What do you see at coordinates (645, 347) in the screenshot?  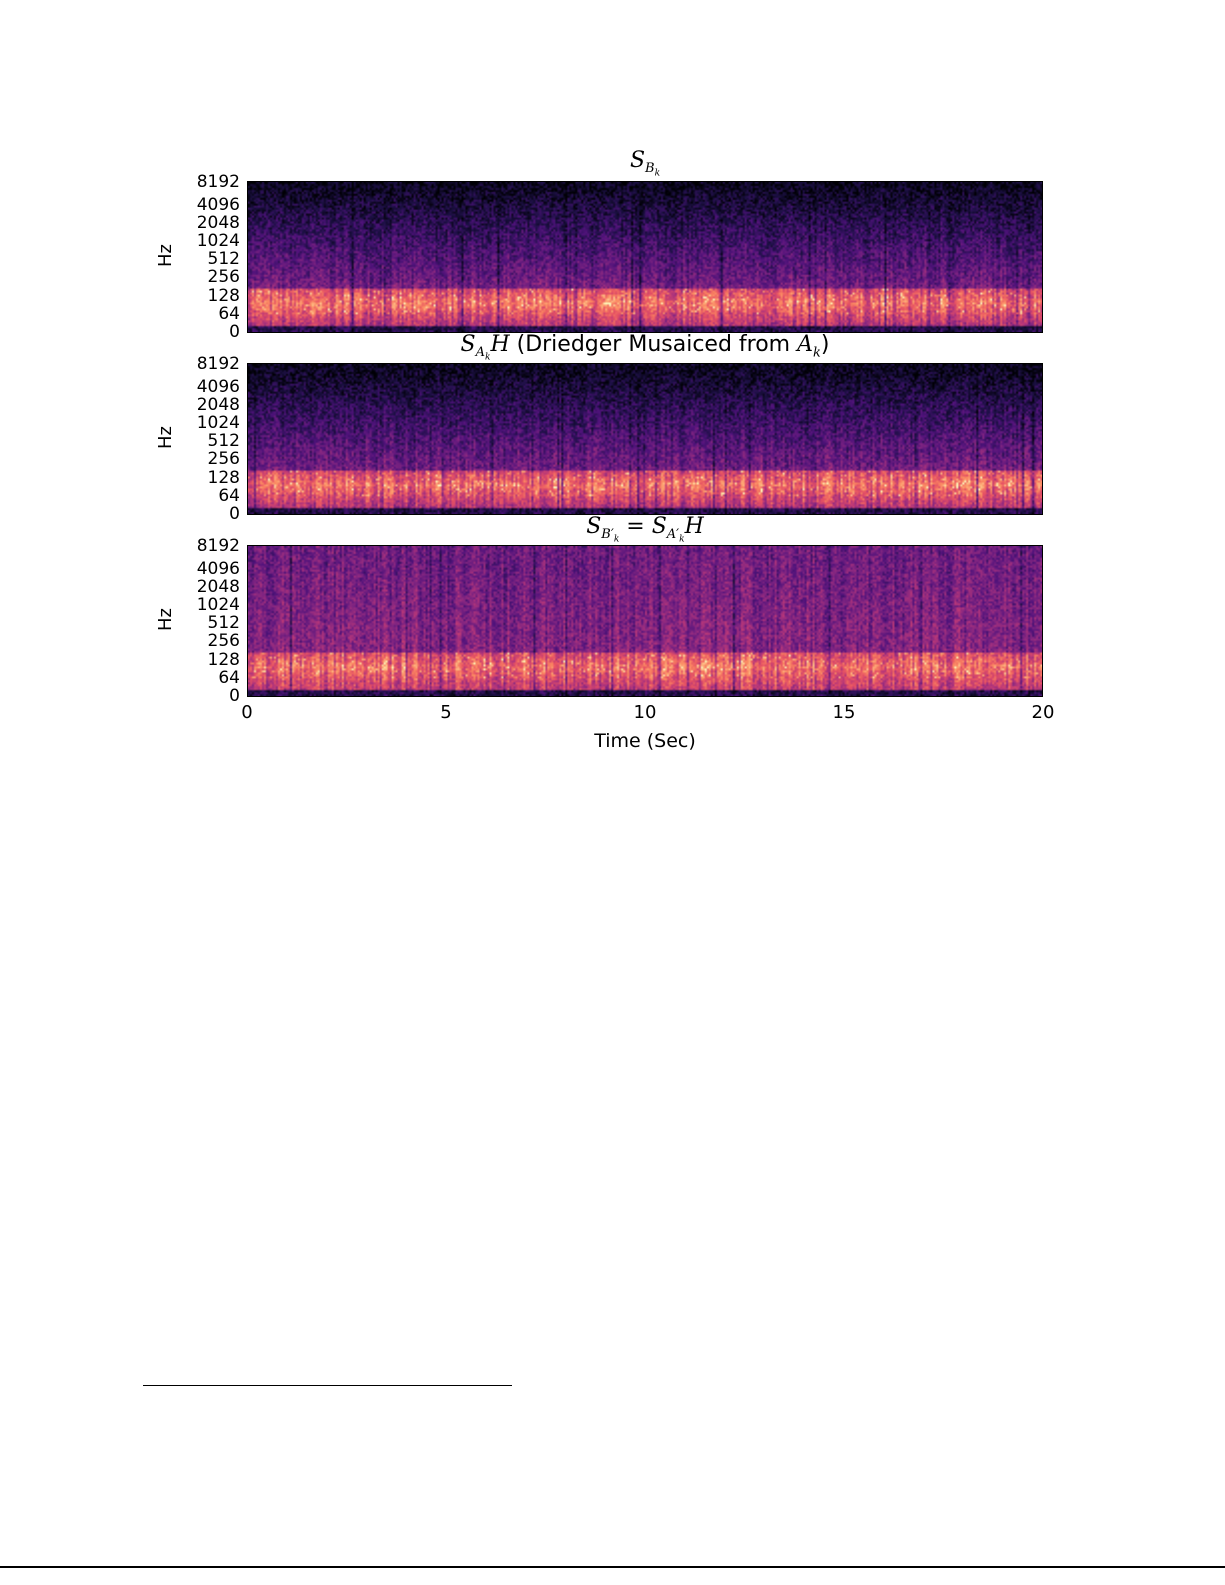 I see `panel2-title: SAkH (Driedger Musaiced from Ak)` at bounding box center [645, 347].